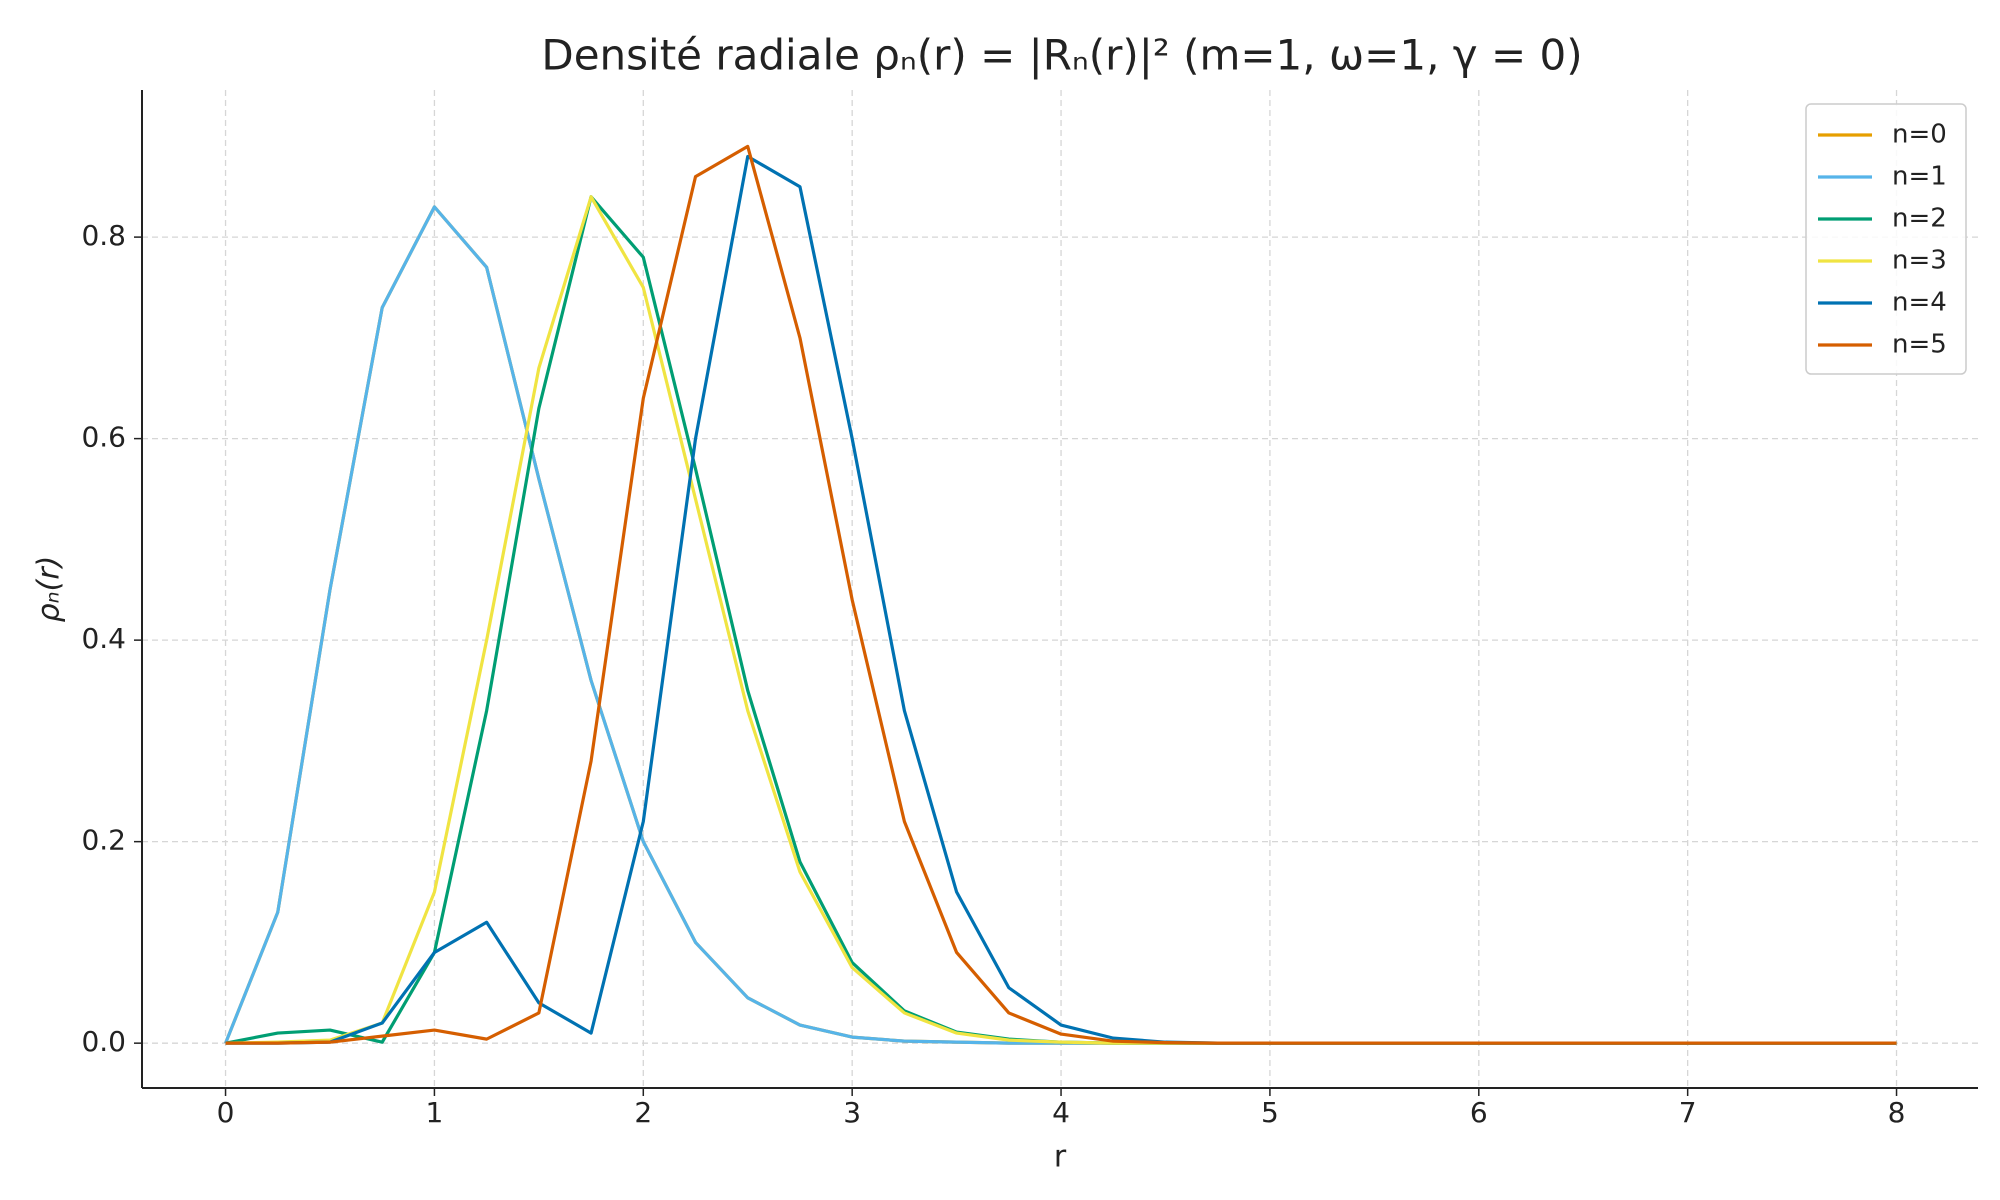 The width and height of the screenshot is (2000, 1200). What do you see at coordinates (103, 437) in the screenshot?
I see `y-tick-label: 0.6` at bounding box center [103, 437].